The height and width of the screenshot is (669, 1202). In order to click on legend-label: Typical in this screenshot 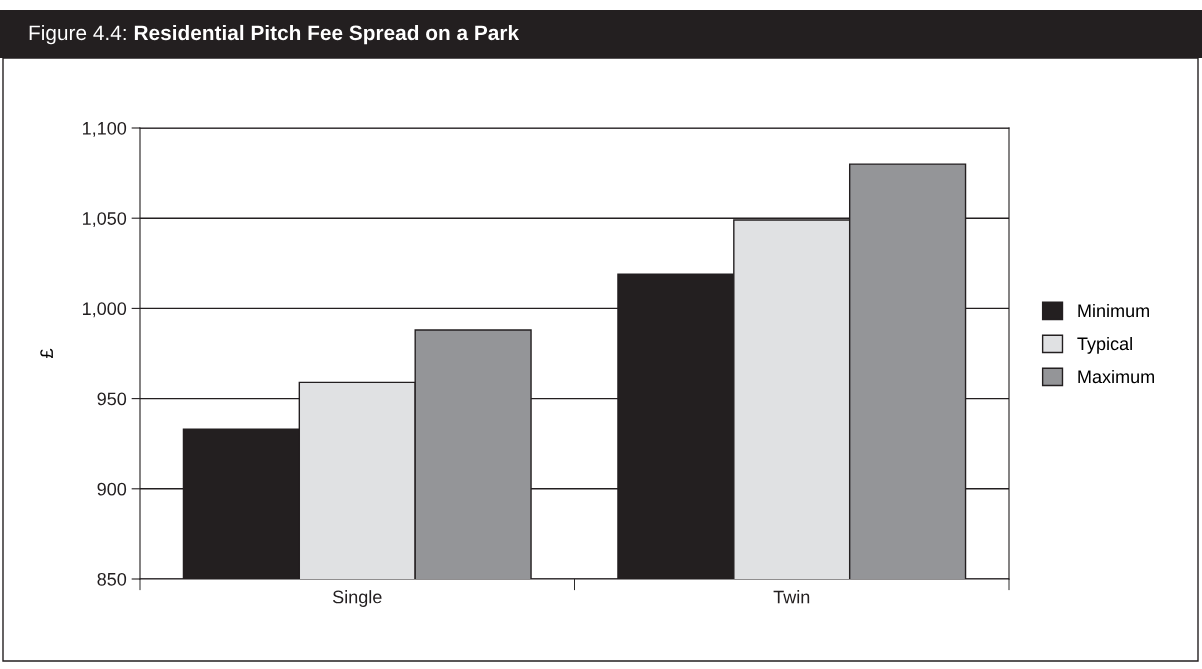, I will do `click(1104, 345)`.